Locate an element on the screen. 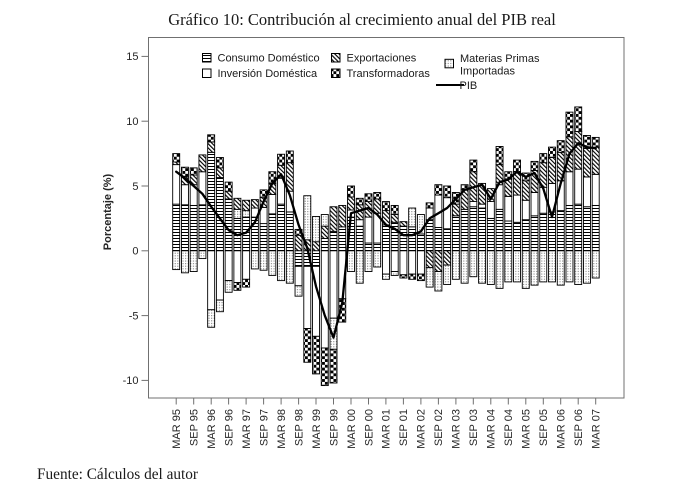 The image size is (678, 497). svg-text: MAR 00 is located at coordinates (352, 429).